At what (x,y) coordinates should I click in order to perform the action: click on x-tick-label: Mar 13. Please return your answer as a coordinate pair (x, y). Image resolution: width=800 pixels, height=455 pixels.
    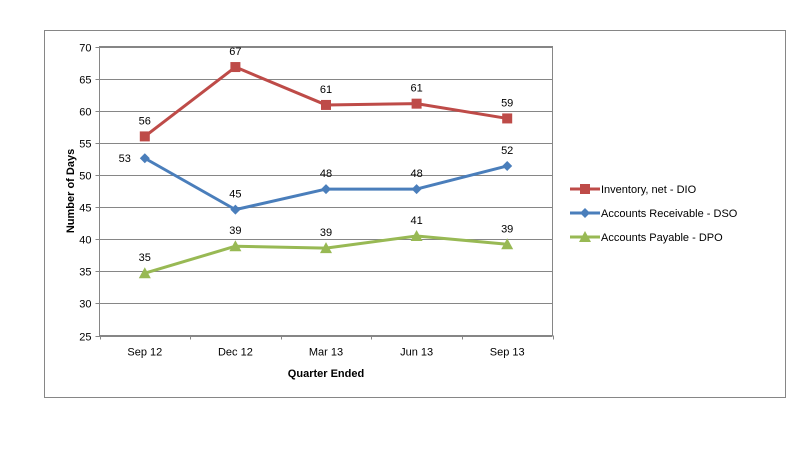
    Looking at the image, I should click on (326, 353).